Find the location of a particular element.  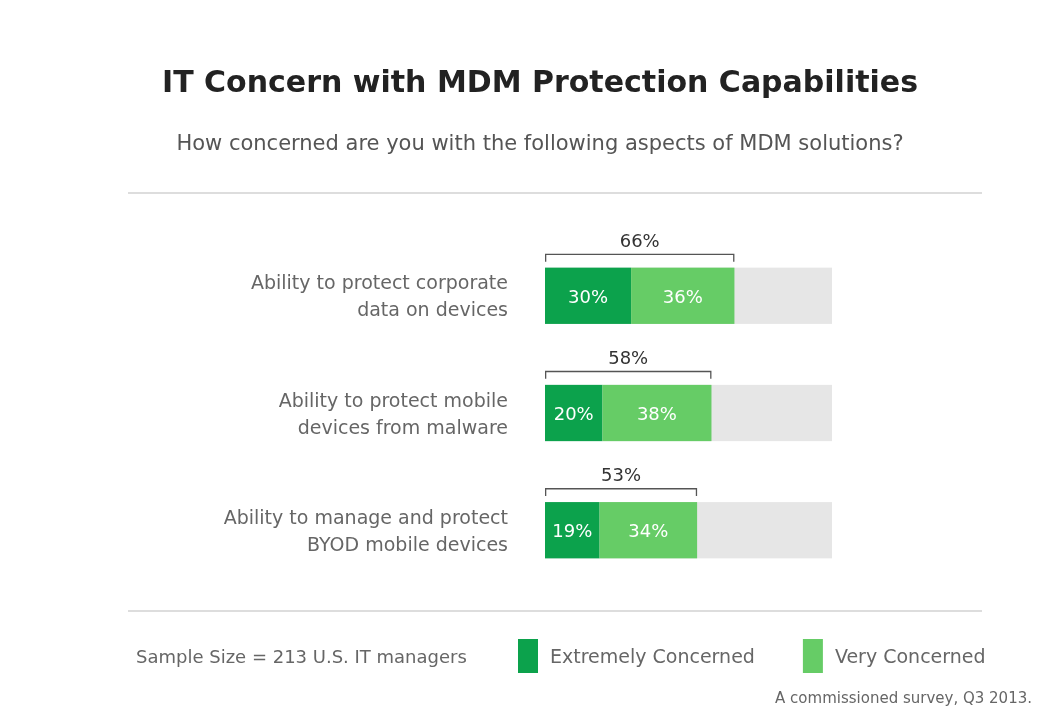

data-label: 34% is located at coordinates (648, 531).